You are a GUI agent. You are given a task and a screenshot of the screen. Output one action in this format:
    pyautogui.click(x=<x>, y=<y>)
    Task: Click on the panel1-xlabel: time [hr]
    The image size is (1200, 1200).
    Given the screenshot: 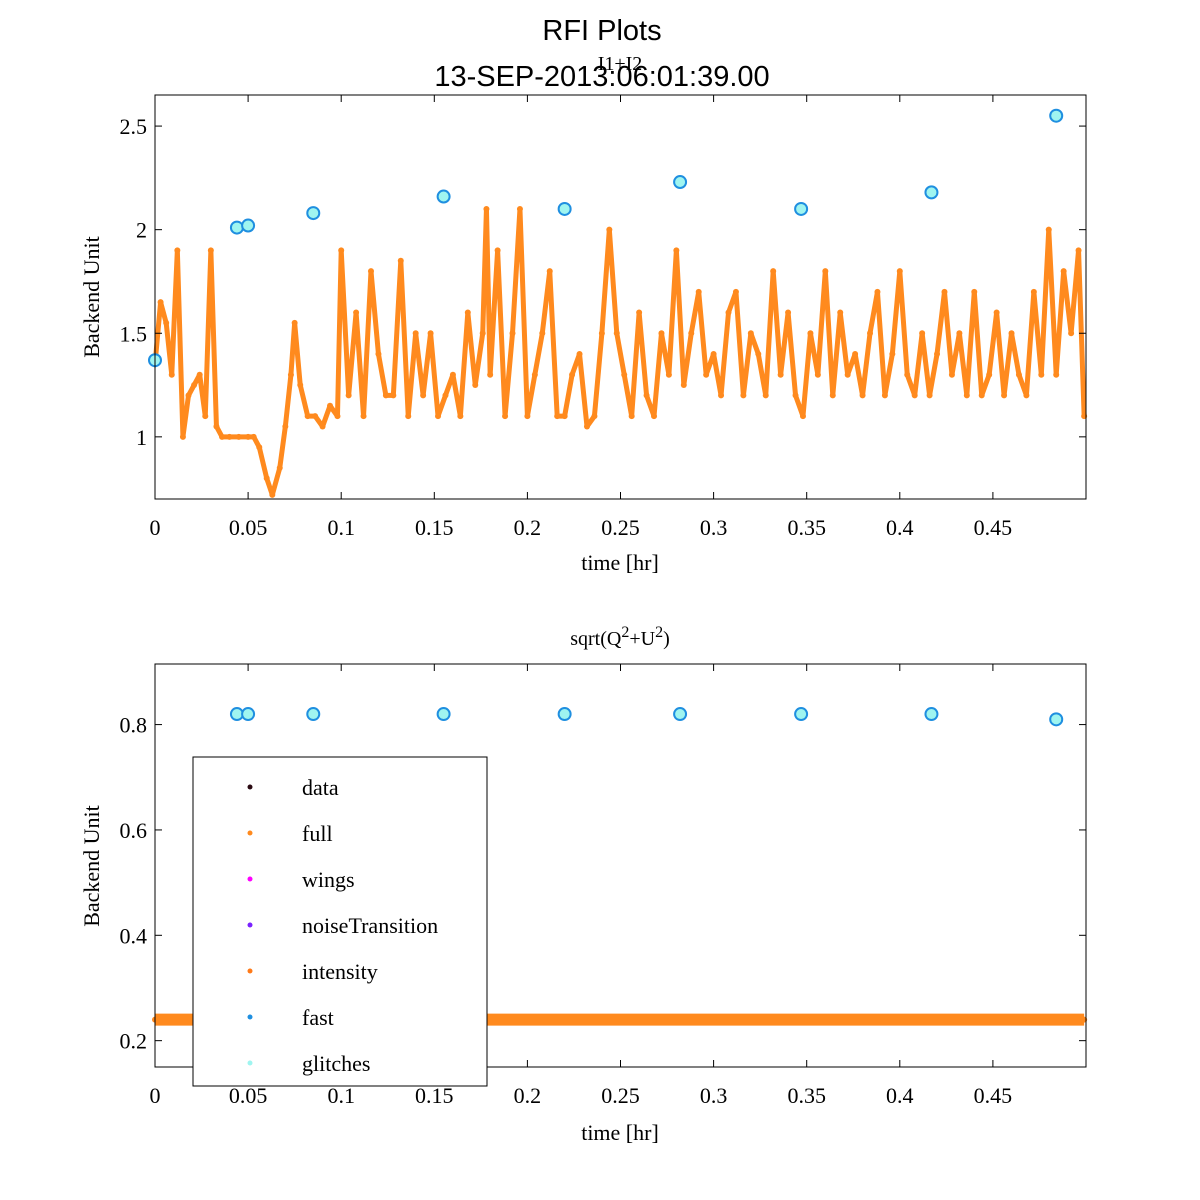 What is the action you would take?
    pyautogui.click(x=620, y=562)
    